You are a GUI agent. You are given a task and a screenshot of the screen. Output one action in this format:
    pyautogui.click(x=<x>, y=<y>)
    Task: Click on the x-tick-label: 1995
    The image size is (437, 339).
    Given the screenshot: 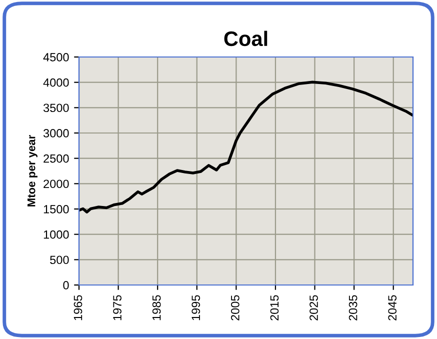 What is the action you would take?
    pyautogui.click(x=196, y=307)
    